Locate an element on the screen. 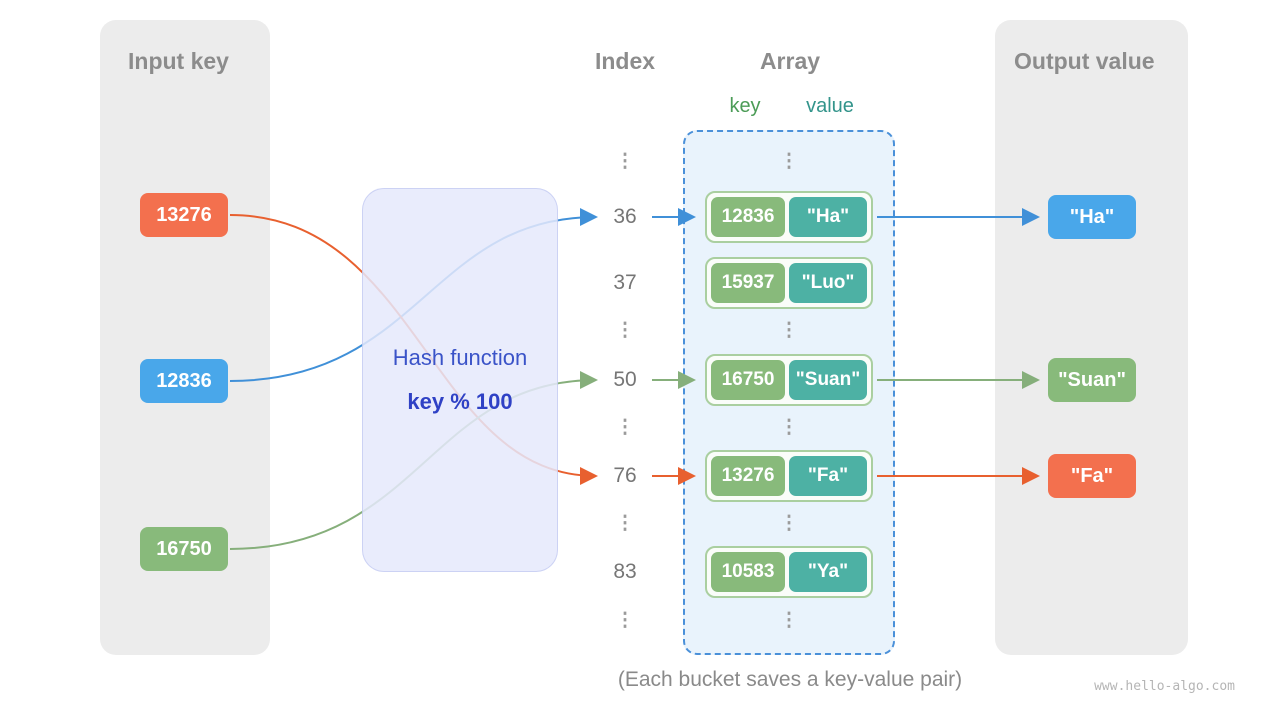 The height and width of the screenshot is (720, 1280). output-value-panel is located at coordinates (1091, 337).